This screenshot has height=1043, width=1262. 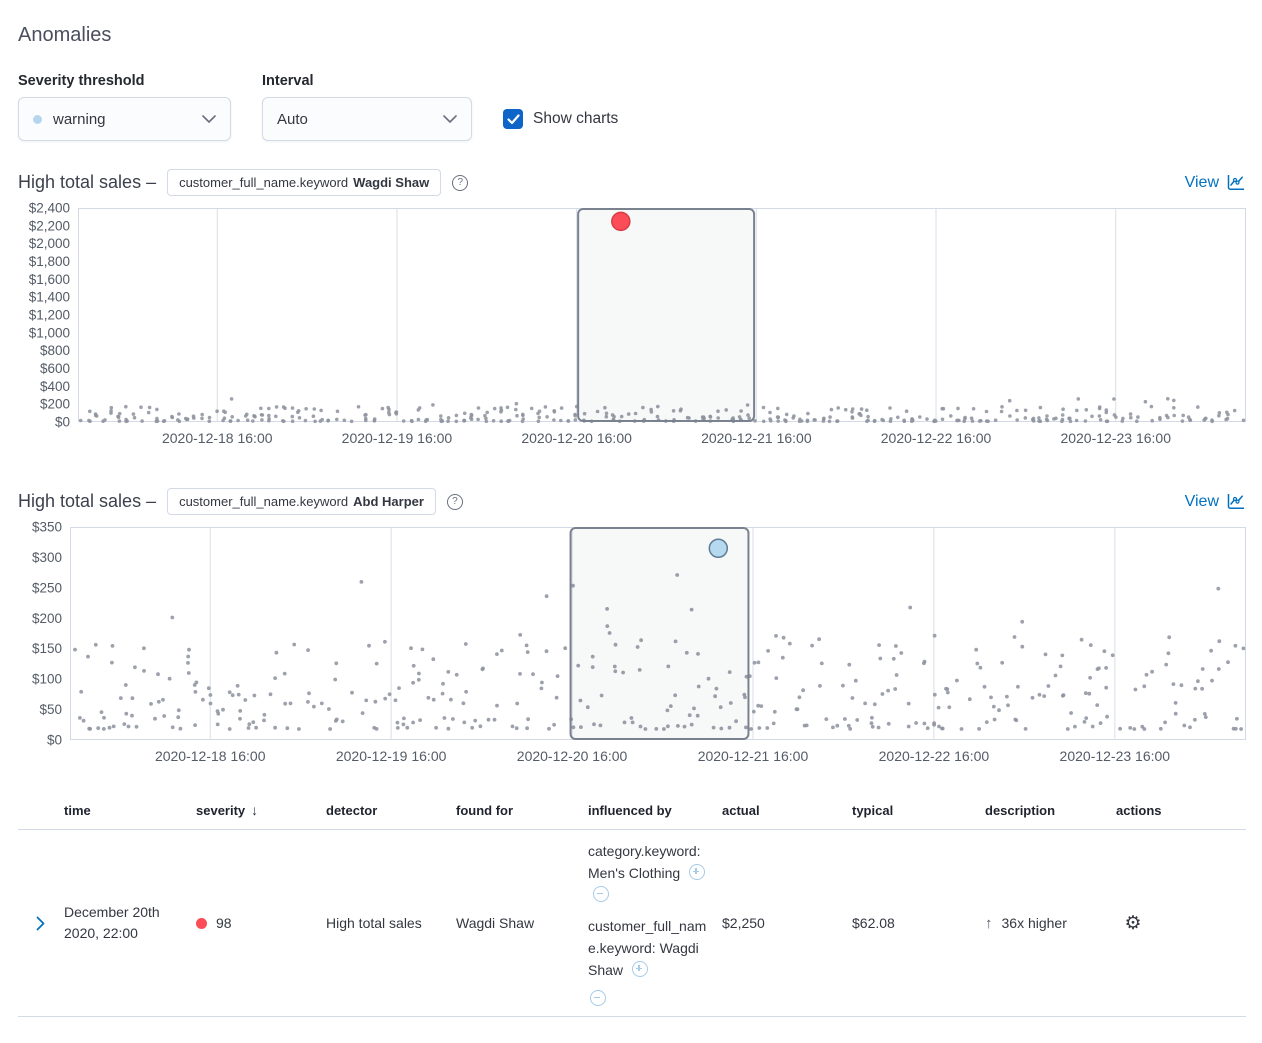 I want to click on severity-threshold-label: Severity threshold, so click(x=81, y=81).